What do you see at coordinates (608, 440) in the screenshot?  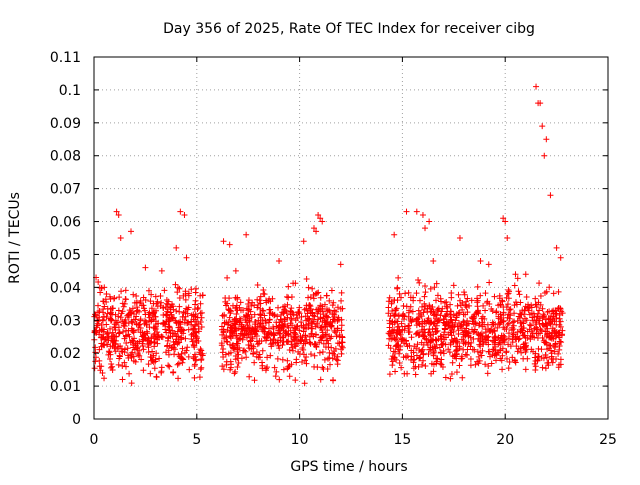 I see `x-tick-label: 25` at bounding box center [608, 440].